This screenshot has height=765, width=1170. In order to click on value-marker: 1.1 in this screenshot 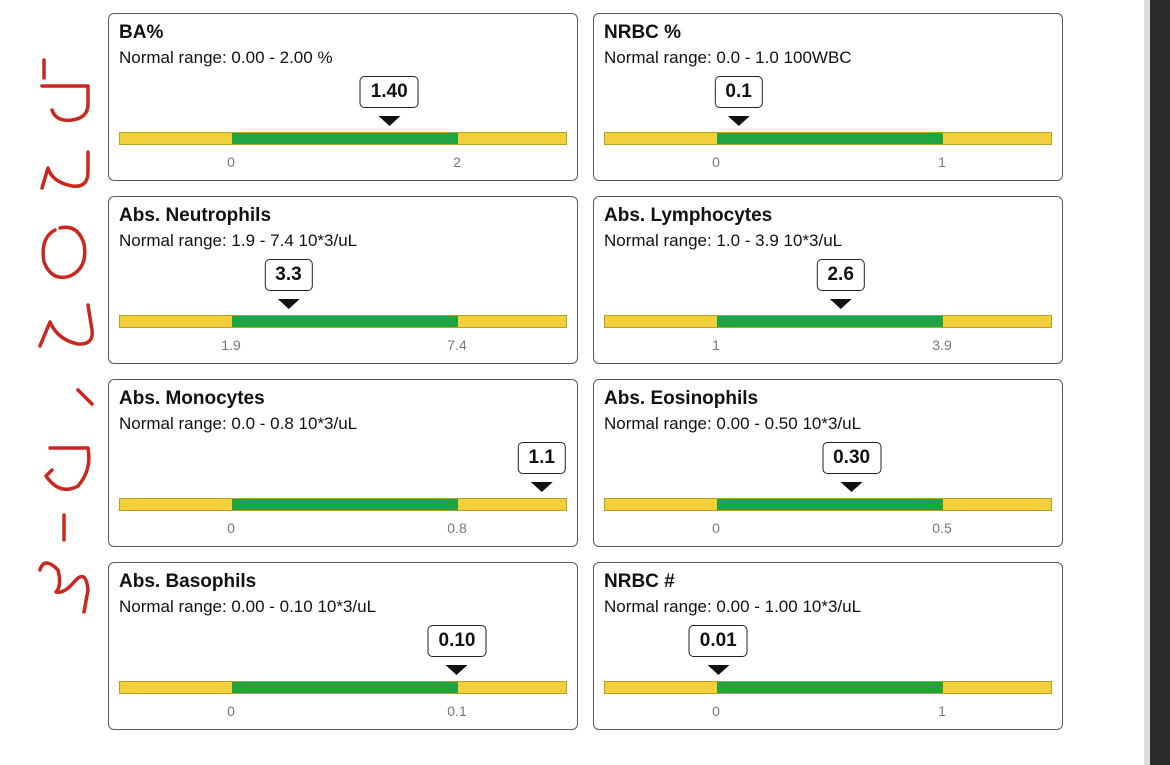, I will do `click(541, 467)`.